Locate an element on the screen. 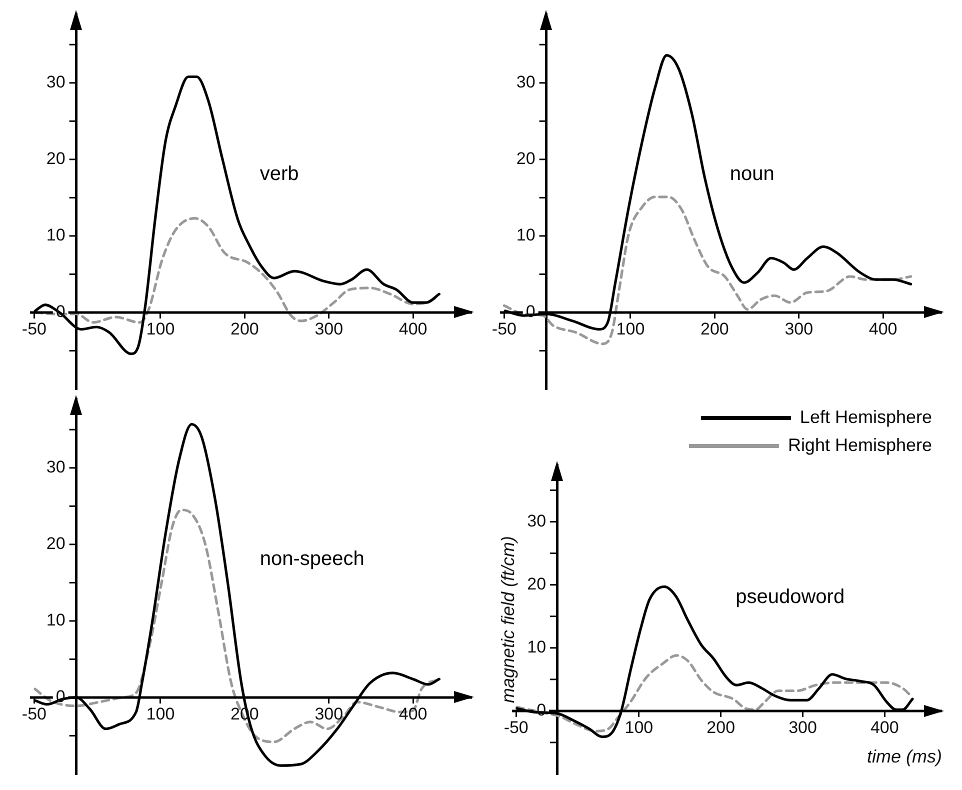  legend-label: Right Hemisphere is located at coordinates (860, 444).